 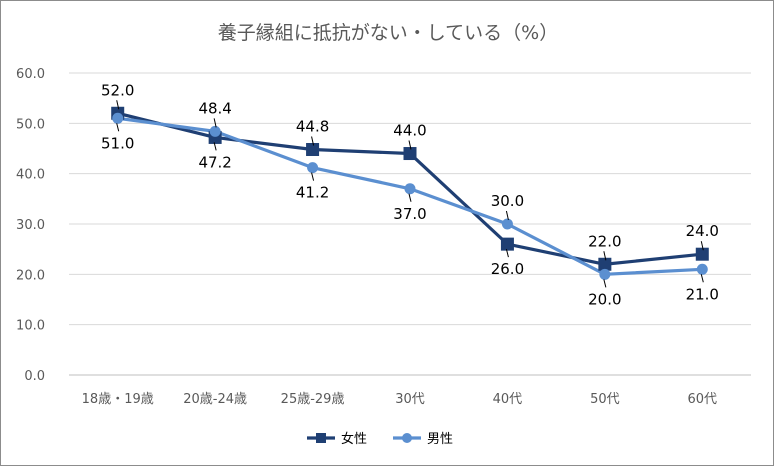 I want to click on data-label: 30.0, so click(x=507, y=201).